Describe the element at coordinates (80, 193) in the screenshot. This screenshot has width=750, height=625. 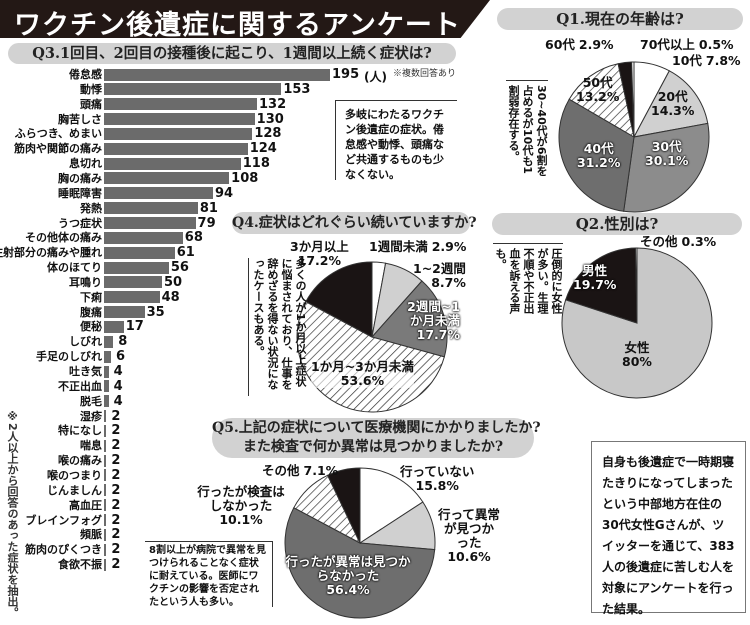
I see `bar-label: 睡眠障害` at that location.